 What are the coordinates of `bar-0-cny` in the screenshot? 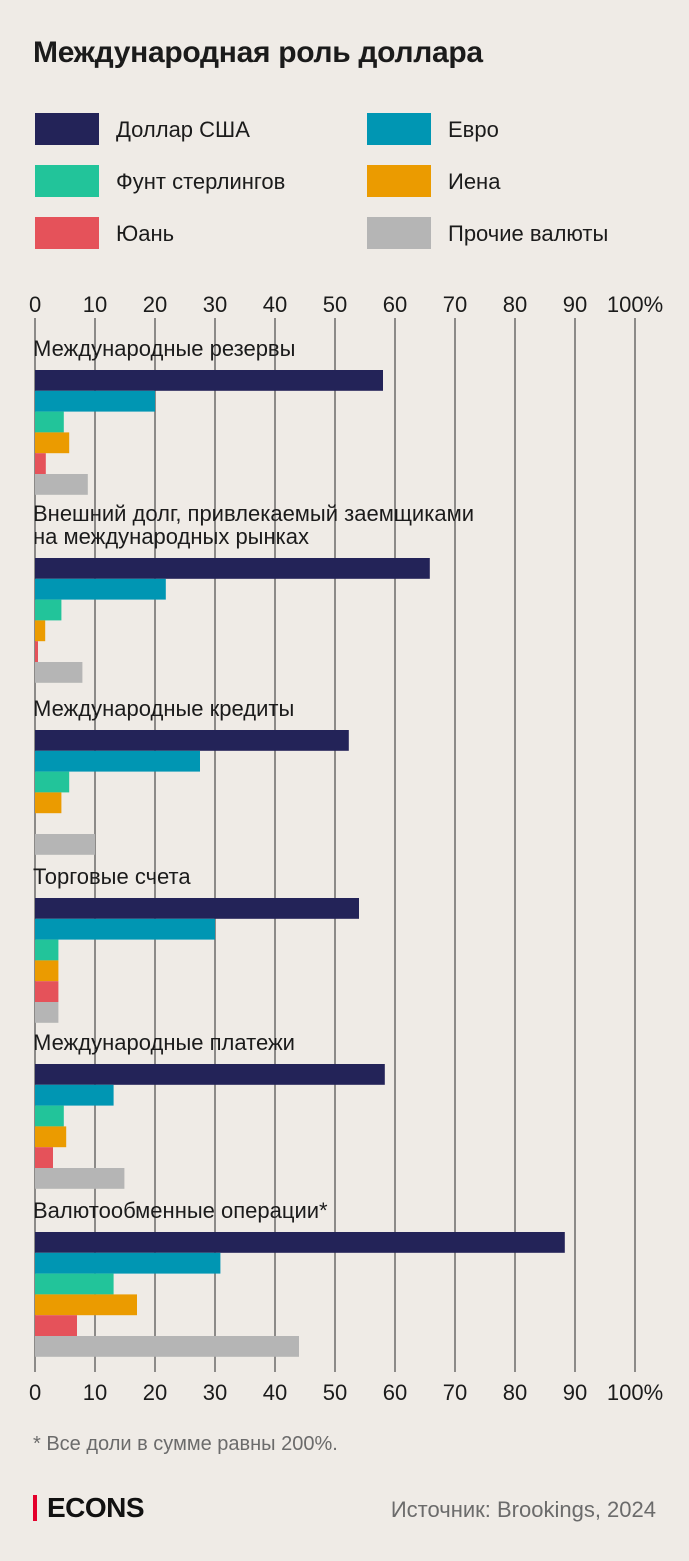 It's located at (40, 463).